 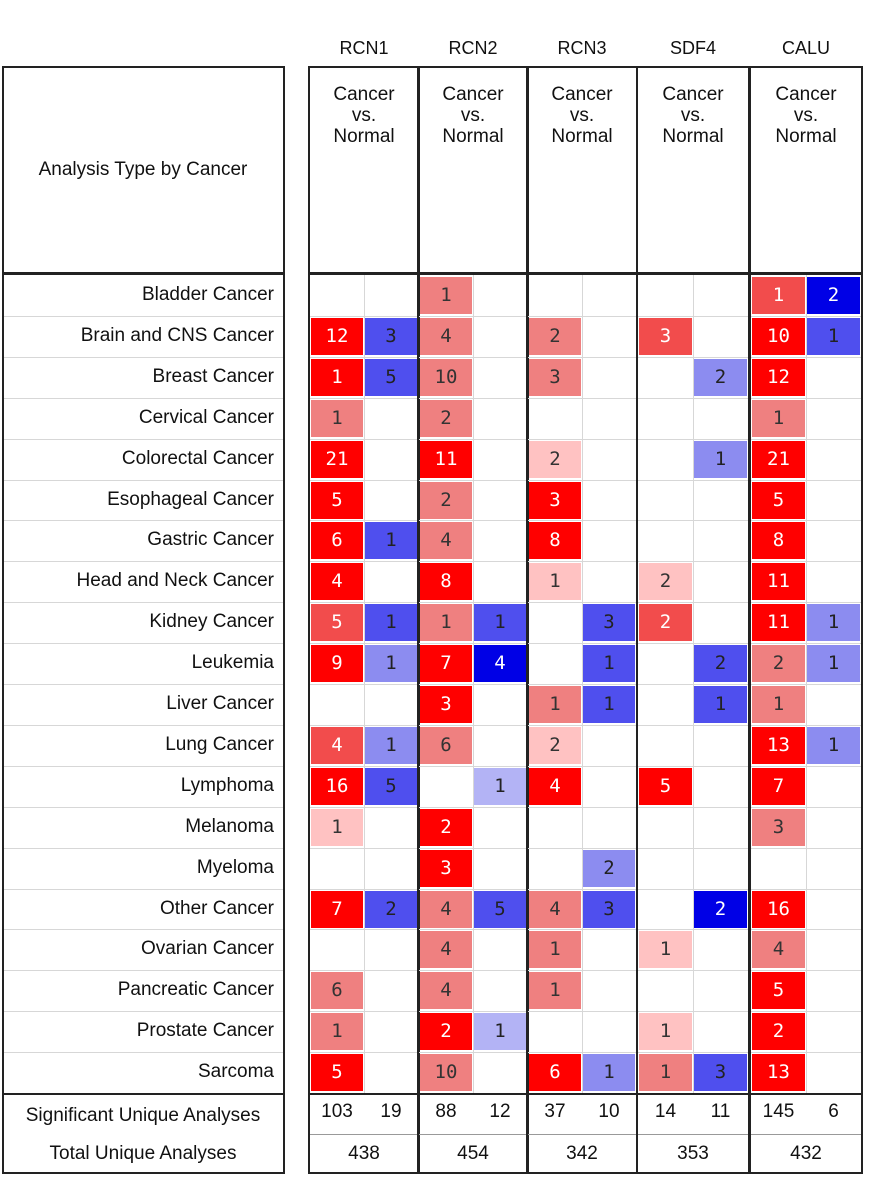 What do you see at coordinates (473, 1133) in the screenshot?
I see `gene-footer-frame` at bounding box center [473, 1133].